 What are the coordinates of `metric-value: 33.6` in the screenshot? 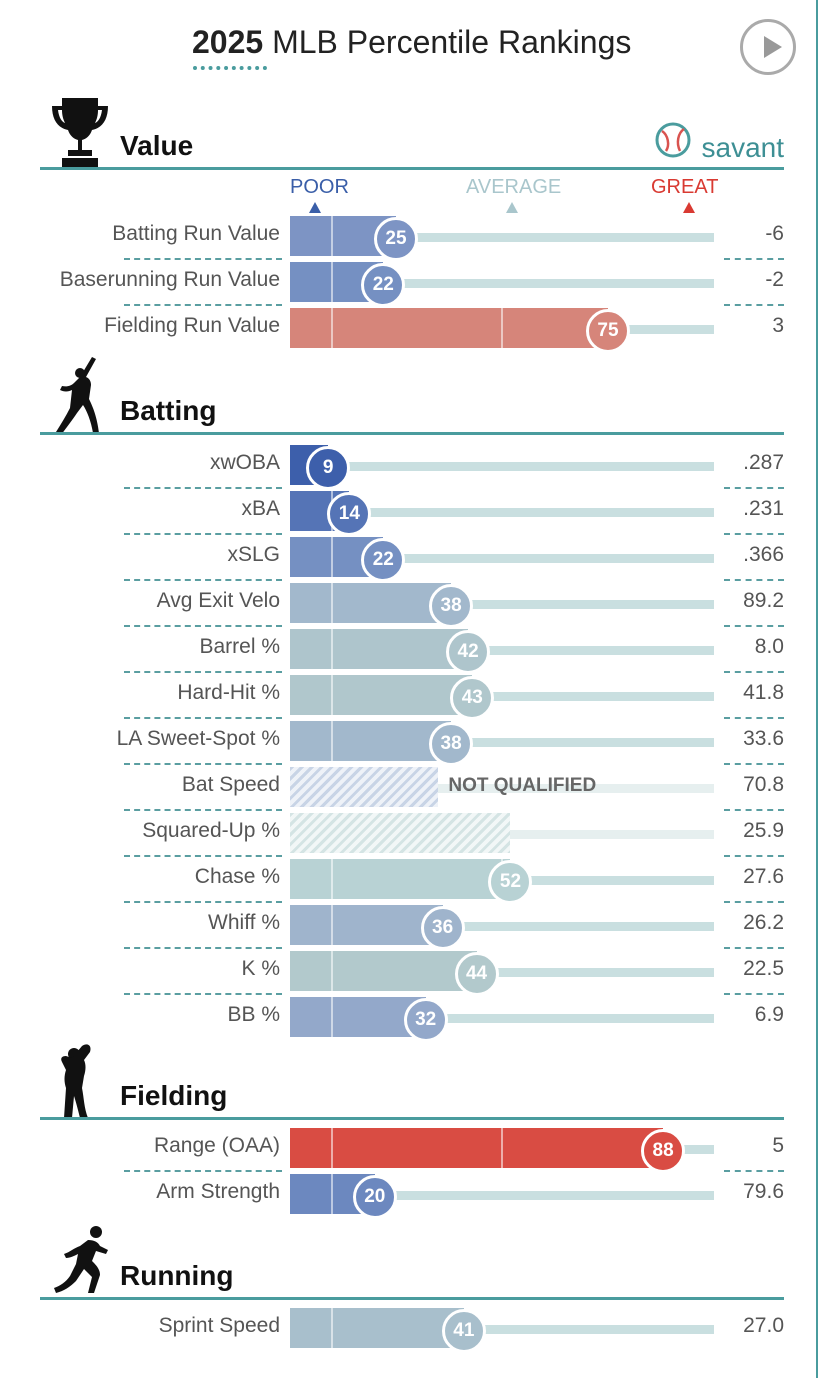 It's located at (763, 738).